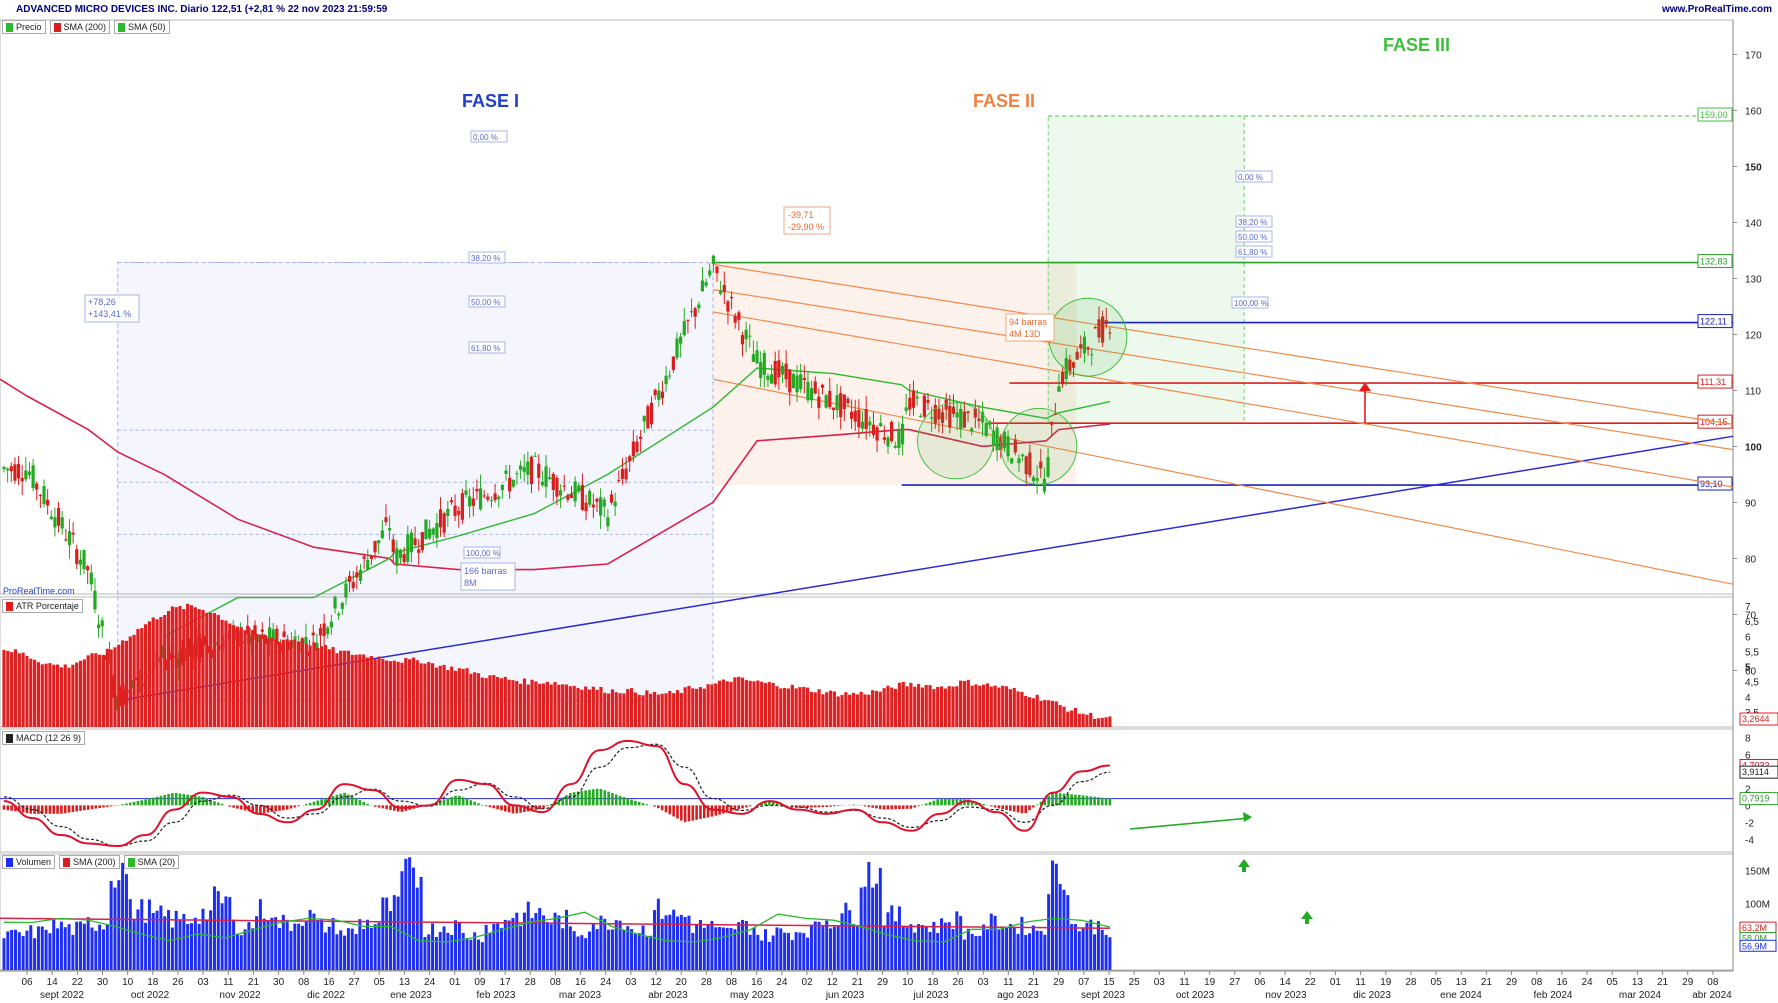 The image size is (1778, 1003). What do you see at coordinates (178, 982) in the screenshot?
I see `x-tick-label: 26` at bounding box center [178, 982].